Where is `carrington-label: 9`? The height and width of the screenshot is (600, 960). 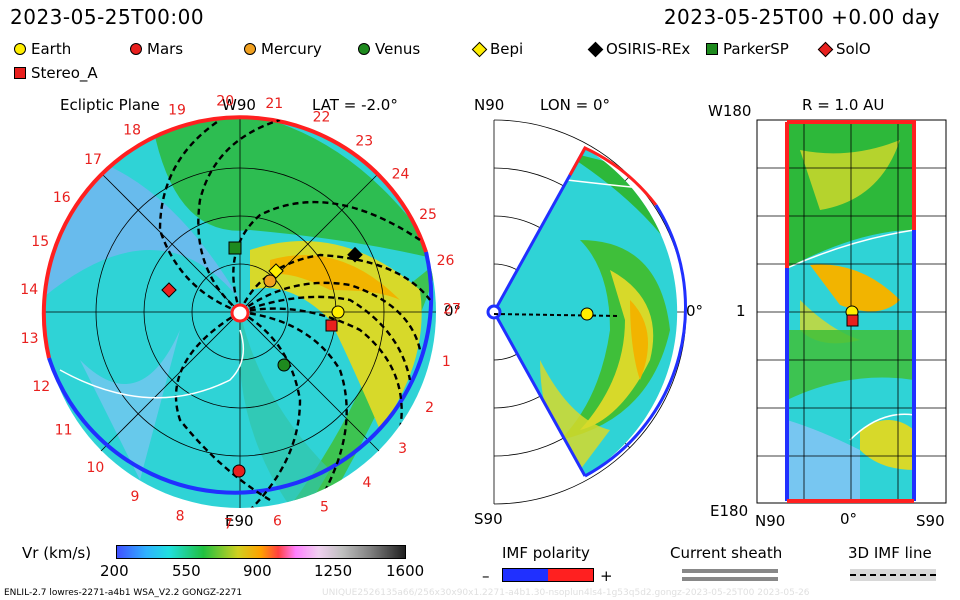 carrington-label: 9 is located at coordinates (135, 497).